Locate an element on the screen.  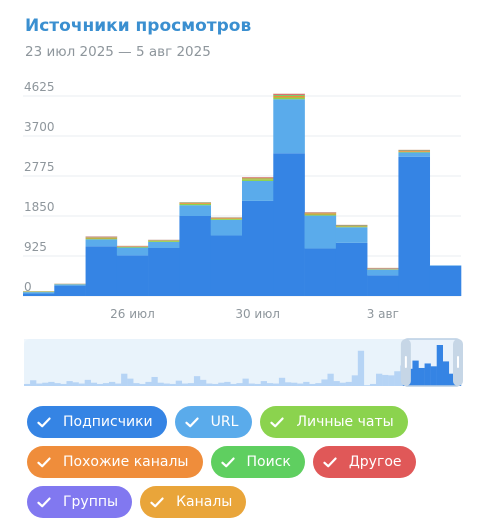
y-tick-label: 1850 is located at coordinates (39, 207).